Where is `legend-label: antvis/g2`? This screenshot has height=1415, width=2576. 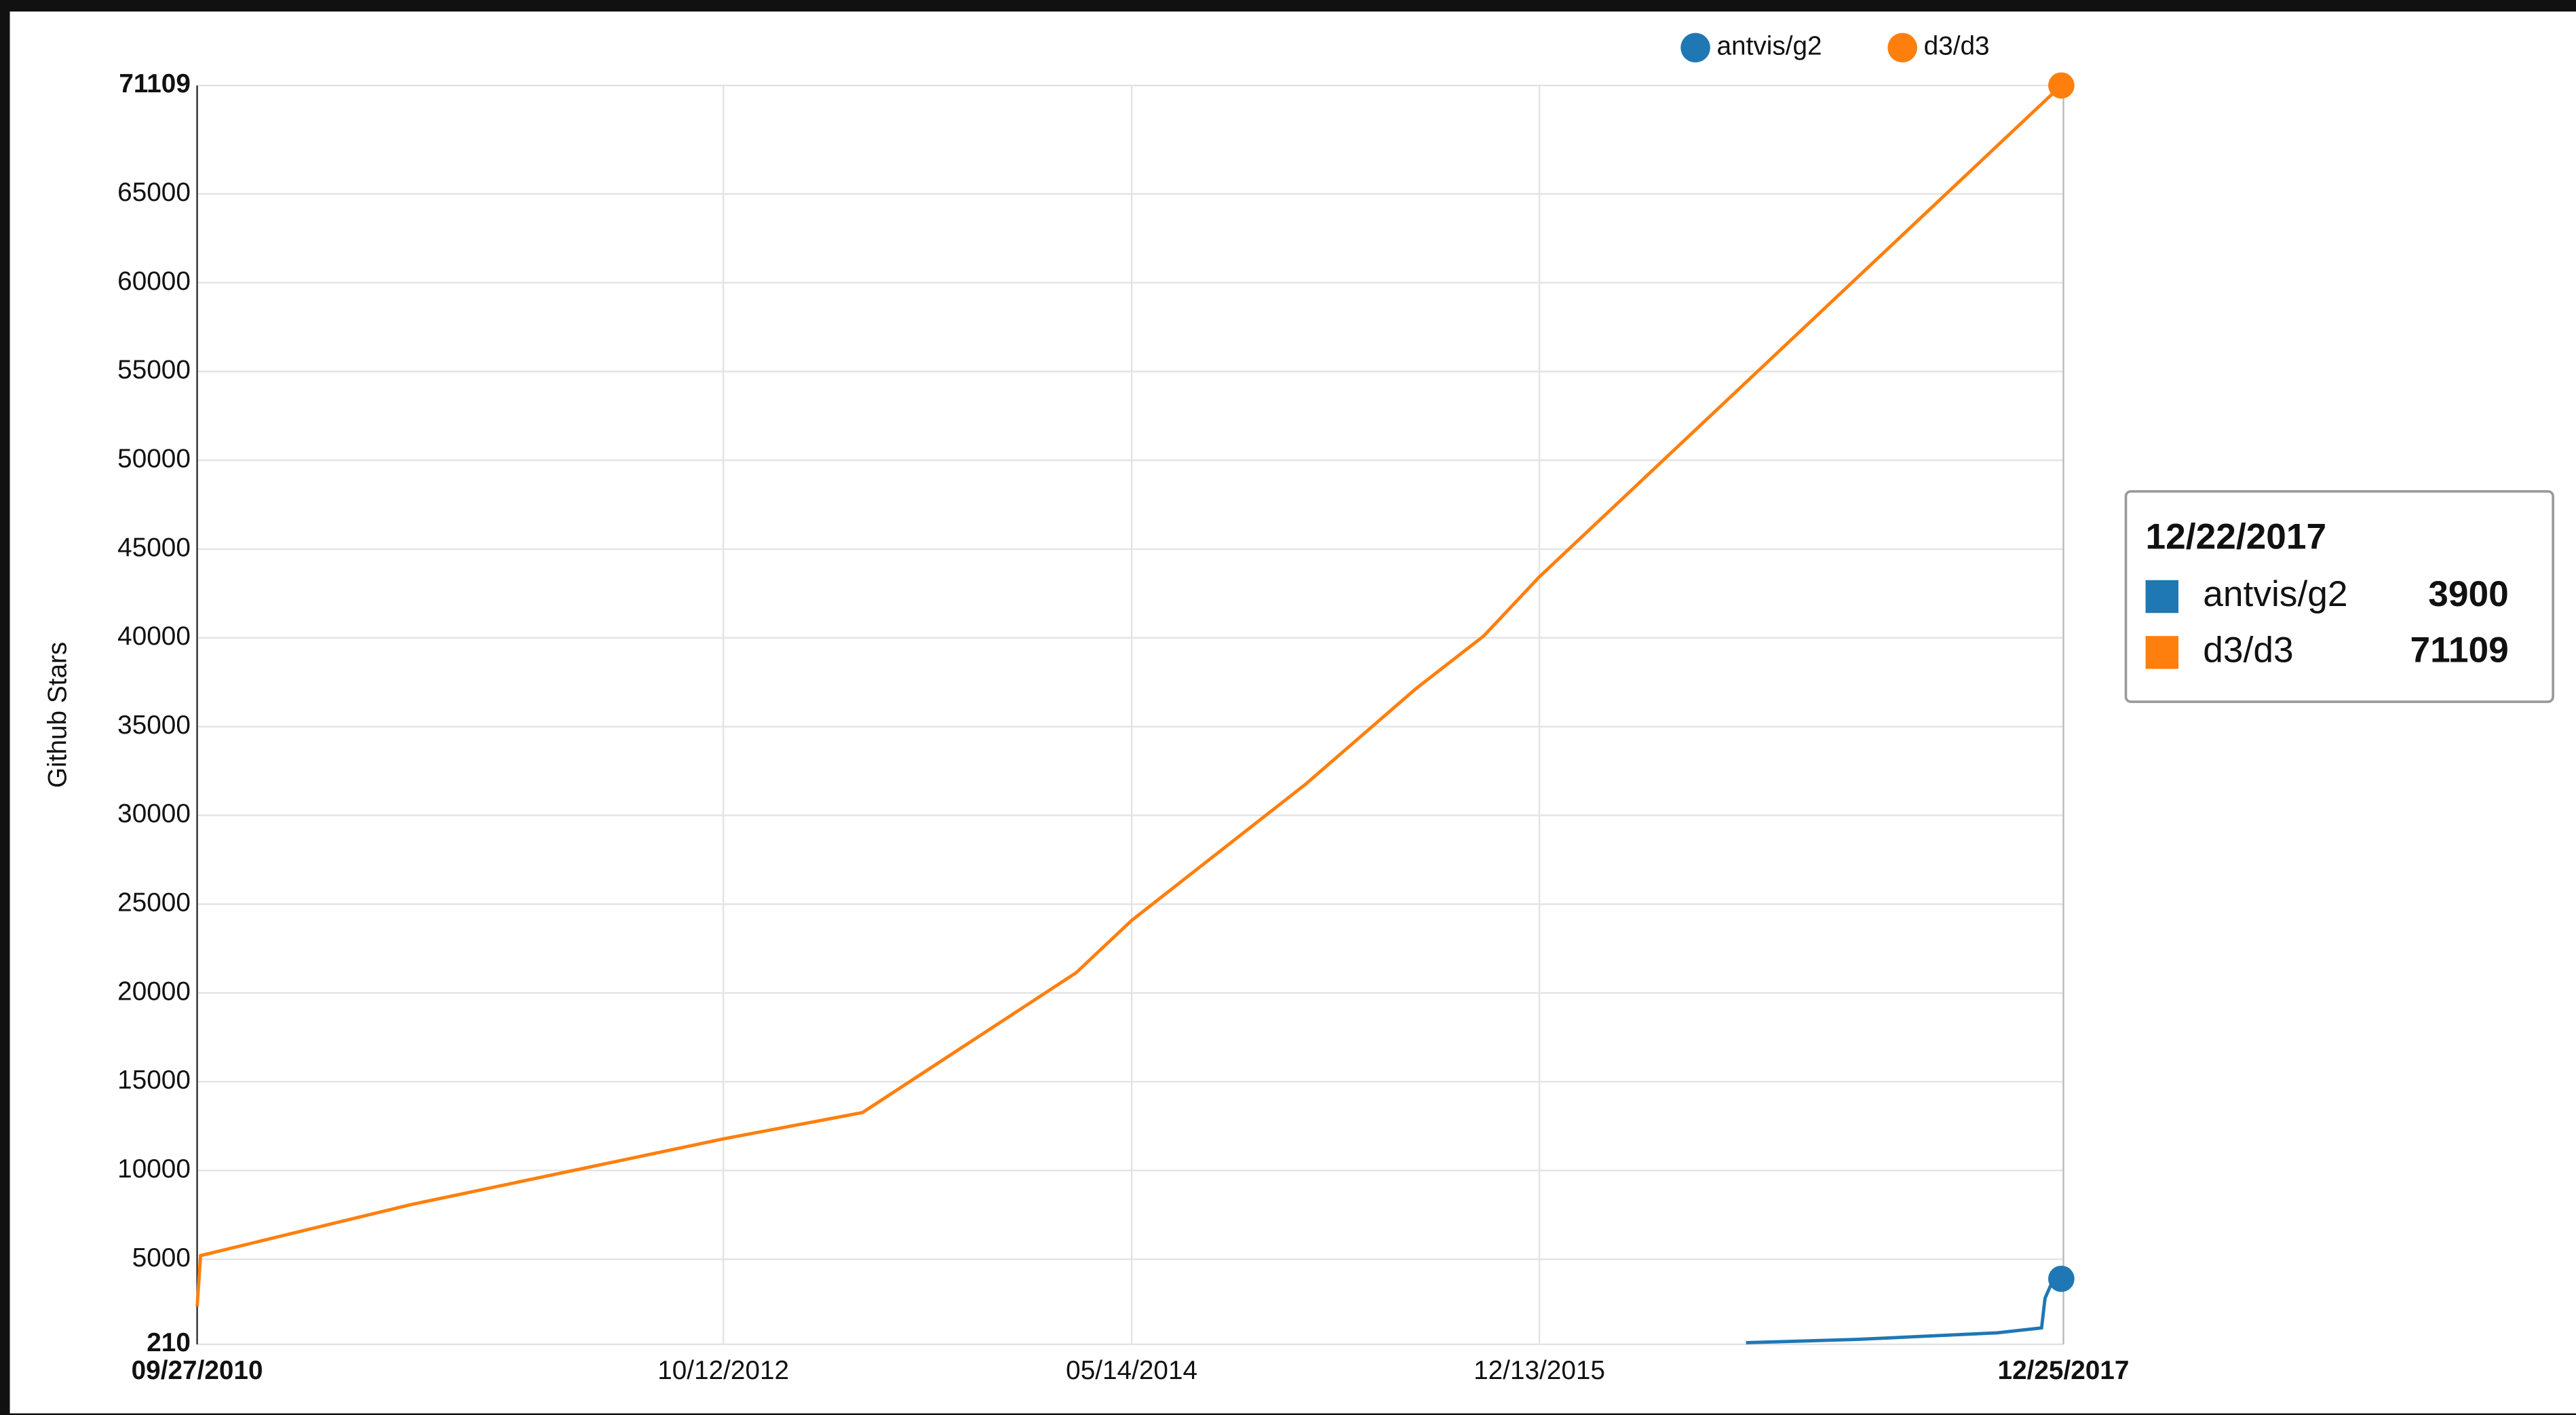
legend-label: antvis/g2 is located at coordinates (1769, 45).